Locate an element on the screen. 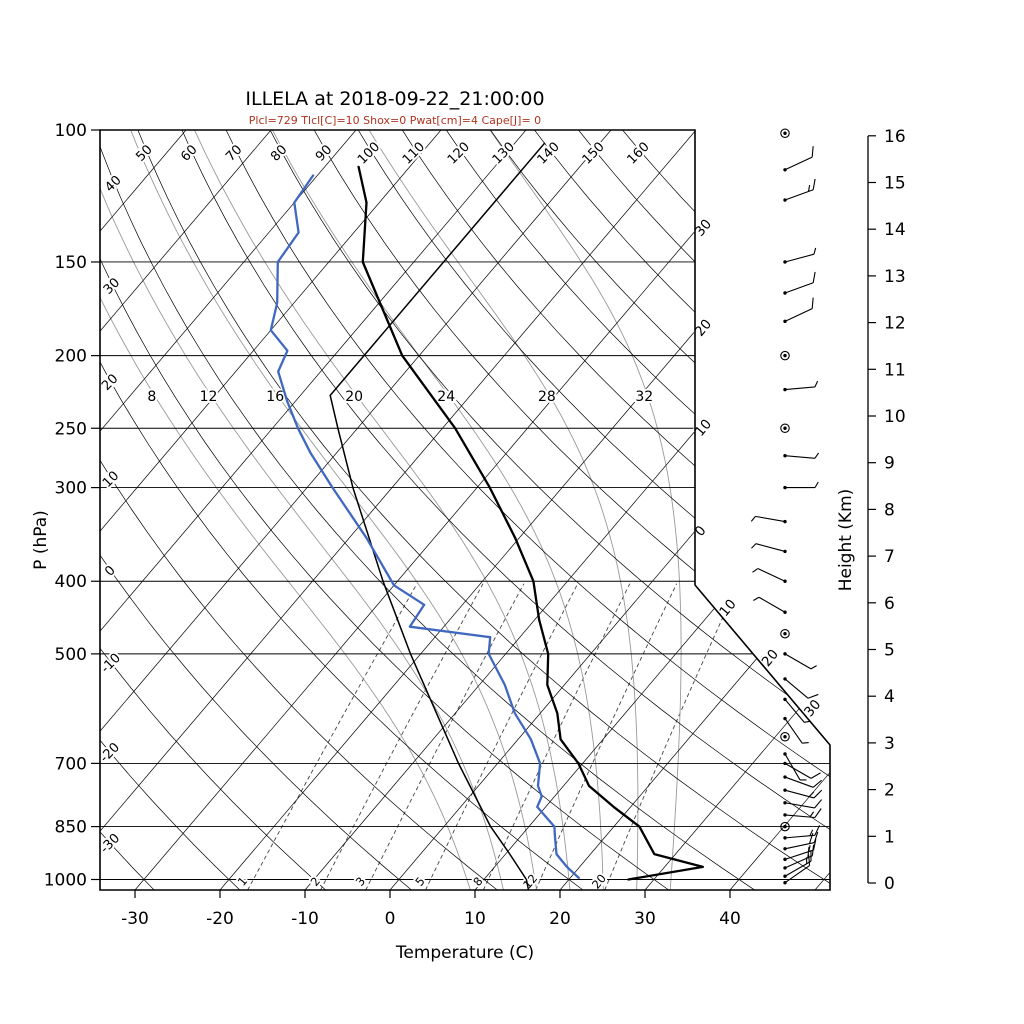 This screenshot has height=1024, width=1024. dry-adiabat-left-label: -30 is located at coordinates (111, 844).